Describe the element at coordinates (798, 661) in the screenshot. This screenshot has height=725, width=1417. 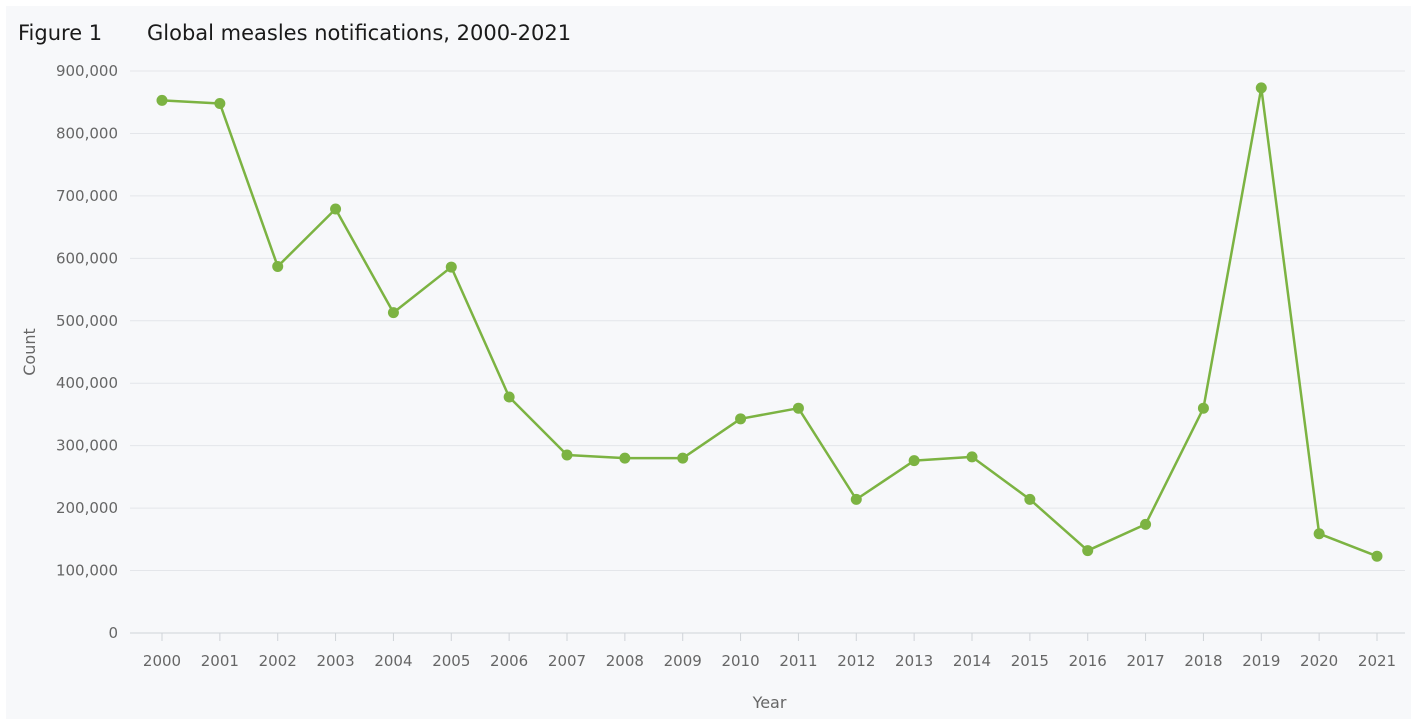
I see `x-tick-label: 2011` at that location.